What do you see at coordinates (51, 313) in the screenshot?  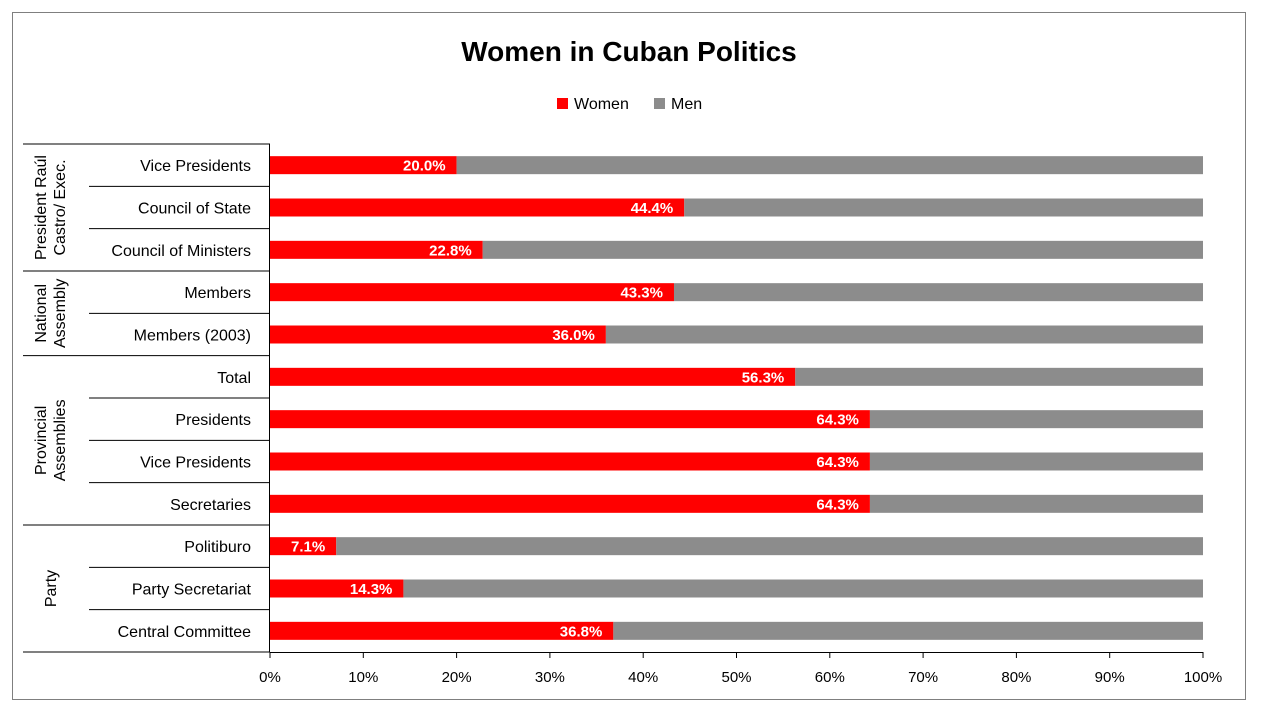 I see `group-label: National Assembly` at bounding box center [51, 313].